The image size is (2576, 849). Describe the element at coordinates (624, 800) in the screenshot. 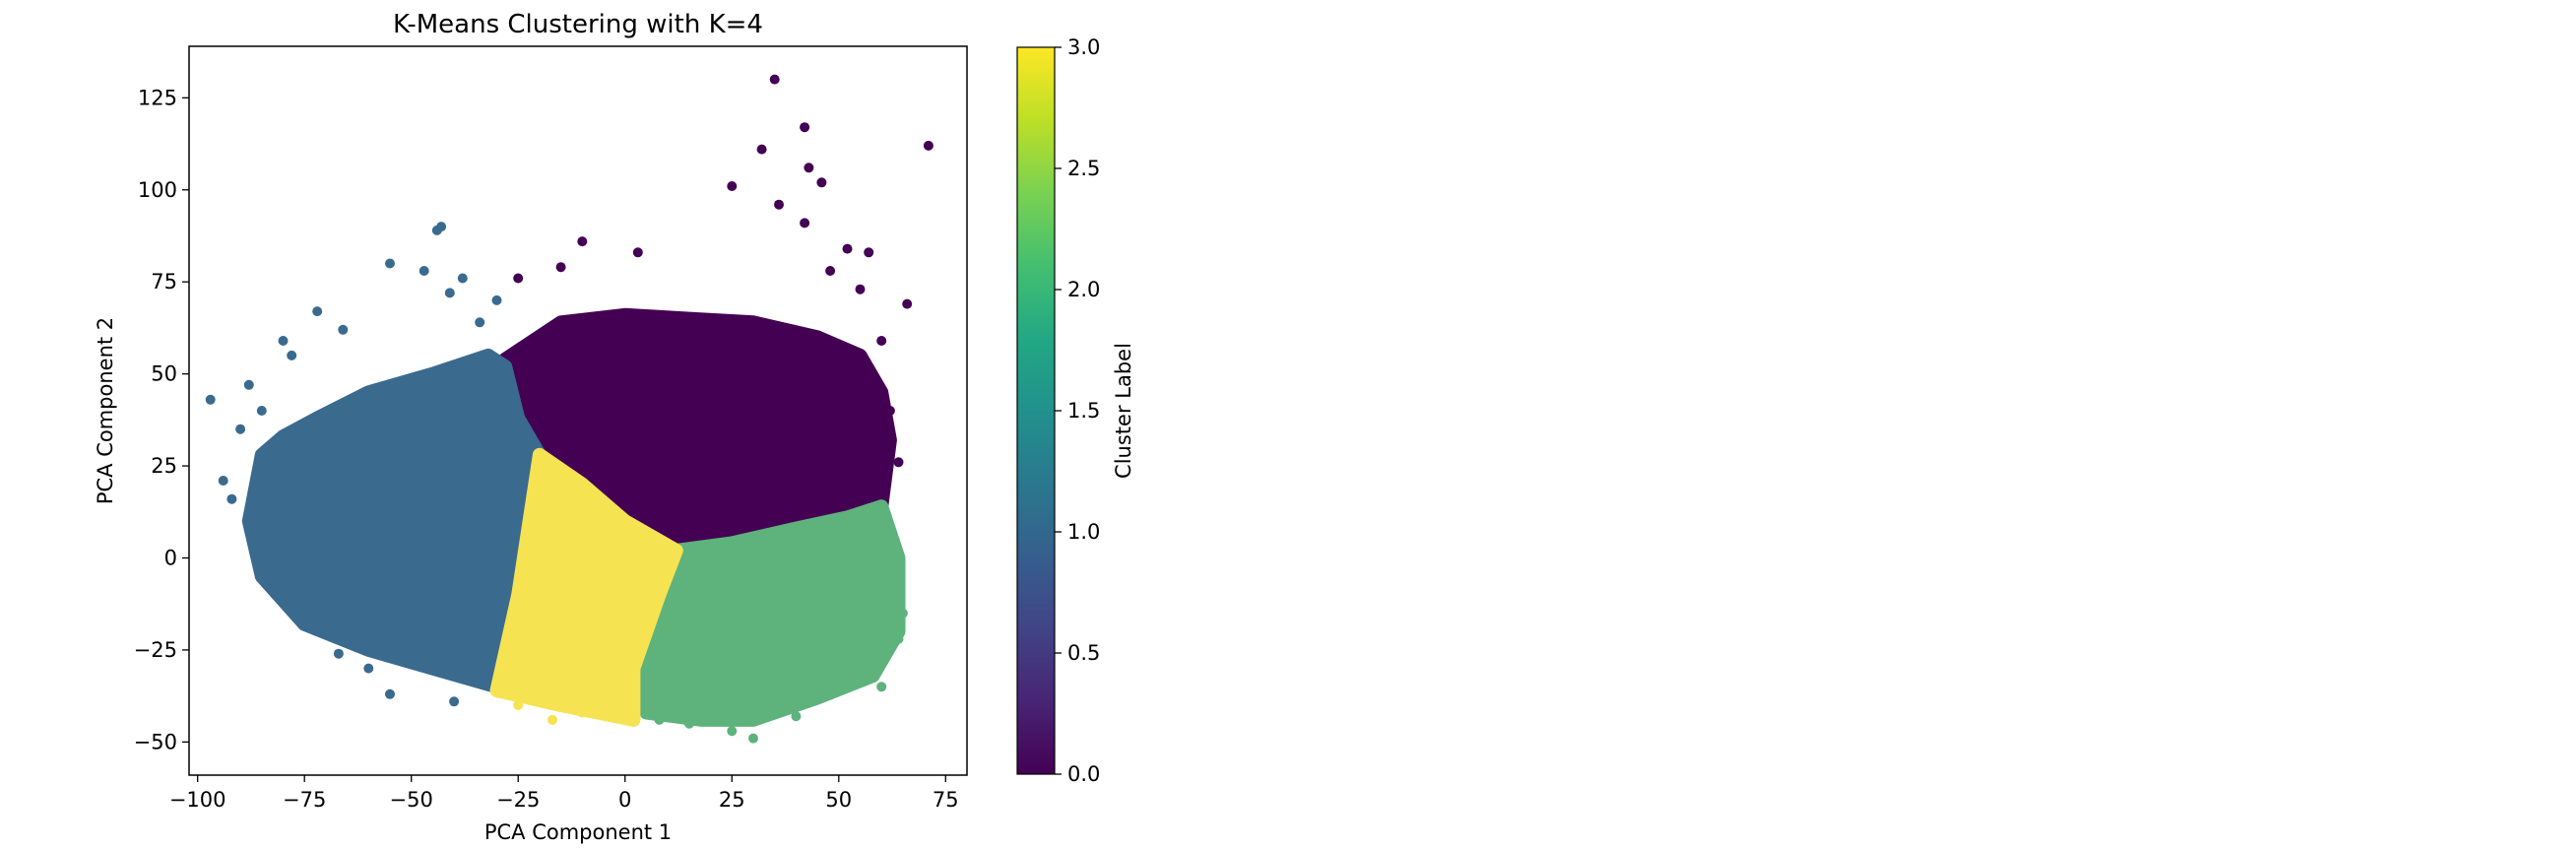

I see `x-tick-label: 0` at that location.